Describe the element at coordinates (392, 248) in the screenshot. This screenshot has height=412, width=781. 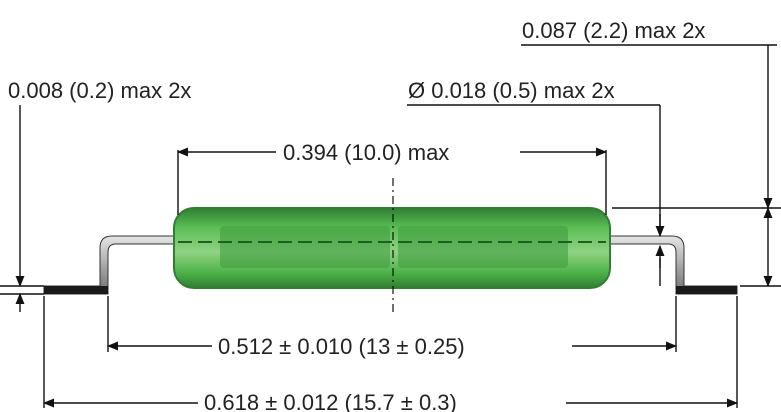
I see `reed-switch-body` at that location.